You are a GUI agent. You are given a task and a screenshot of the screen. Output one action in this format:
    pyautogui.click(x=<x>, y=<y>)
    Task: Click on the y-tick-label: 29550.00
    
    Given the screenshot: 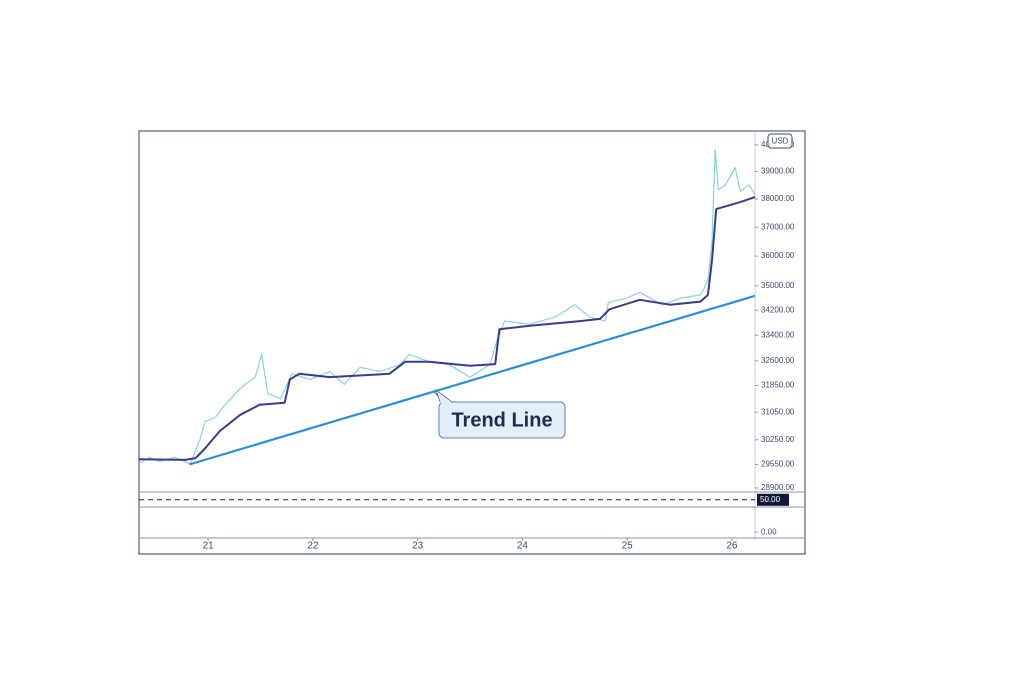 What is the action you would take?
    pyautogui.click(x=778, y=464)
    